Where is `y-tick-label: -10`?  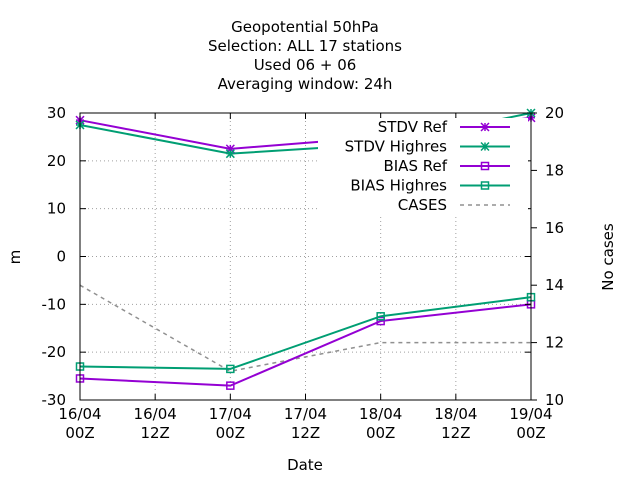
y-tick-label: -10 is located at coordinates (54, 304).